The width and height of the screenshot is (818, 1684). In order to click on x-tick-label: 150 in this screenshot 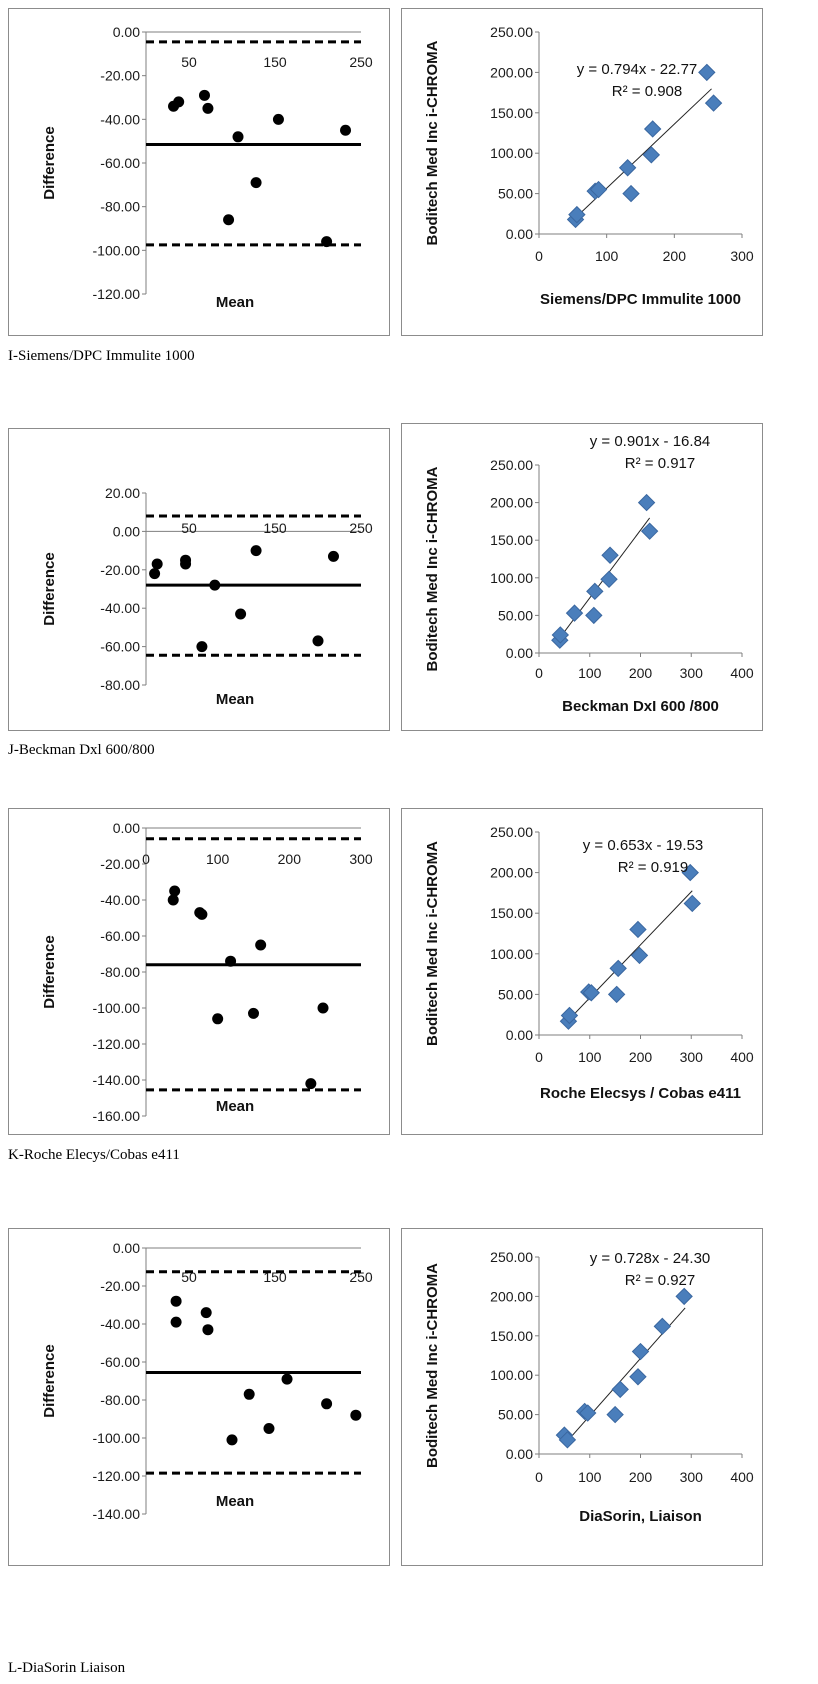, I will do `click(275, 62)`.